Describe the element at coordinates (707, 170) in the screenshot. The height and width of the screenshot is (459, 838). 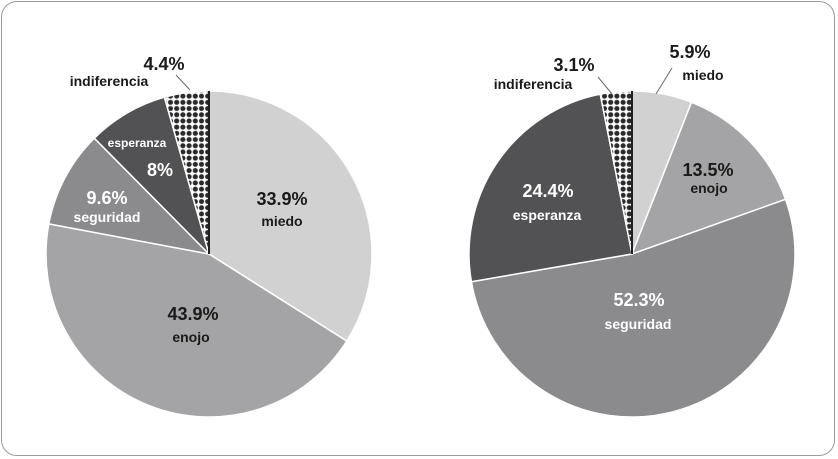
I see `slice-value-label: 13.5%` at that location.